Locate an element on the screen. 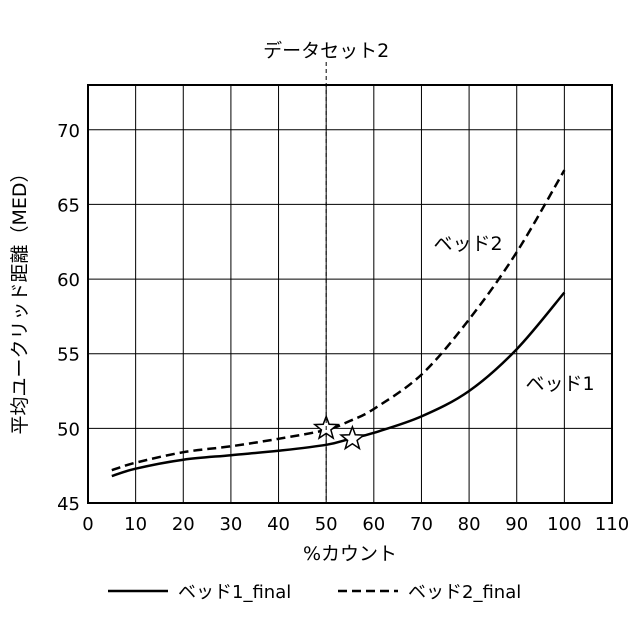 This screenshot has height=640, width=640. y-tick-label: 60 is located at coordinates (68, 280).